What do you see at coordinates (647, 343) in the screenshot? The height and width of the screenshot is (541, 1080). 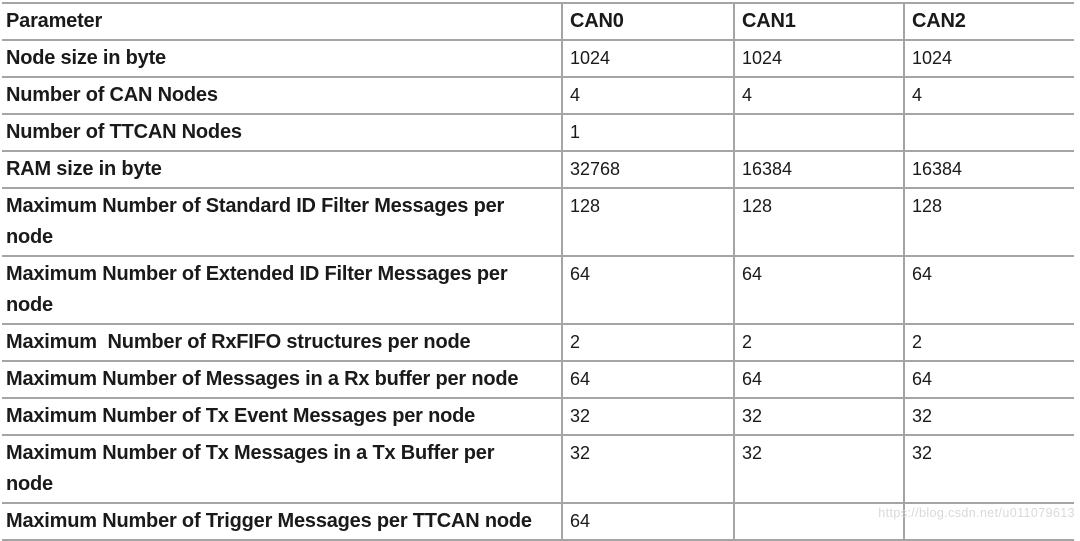 I see `can0-value: 2` at bounding box center [647, 343].